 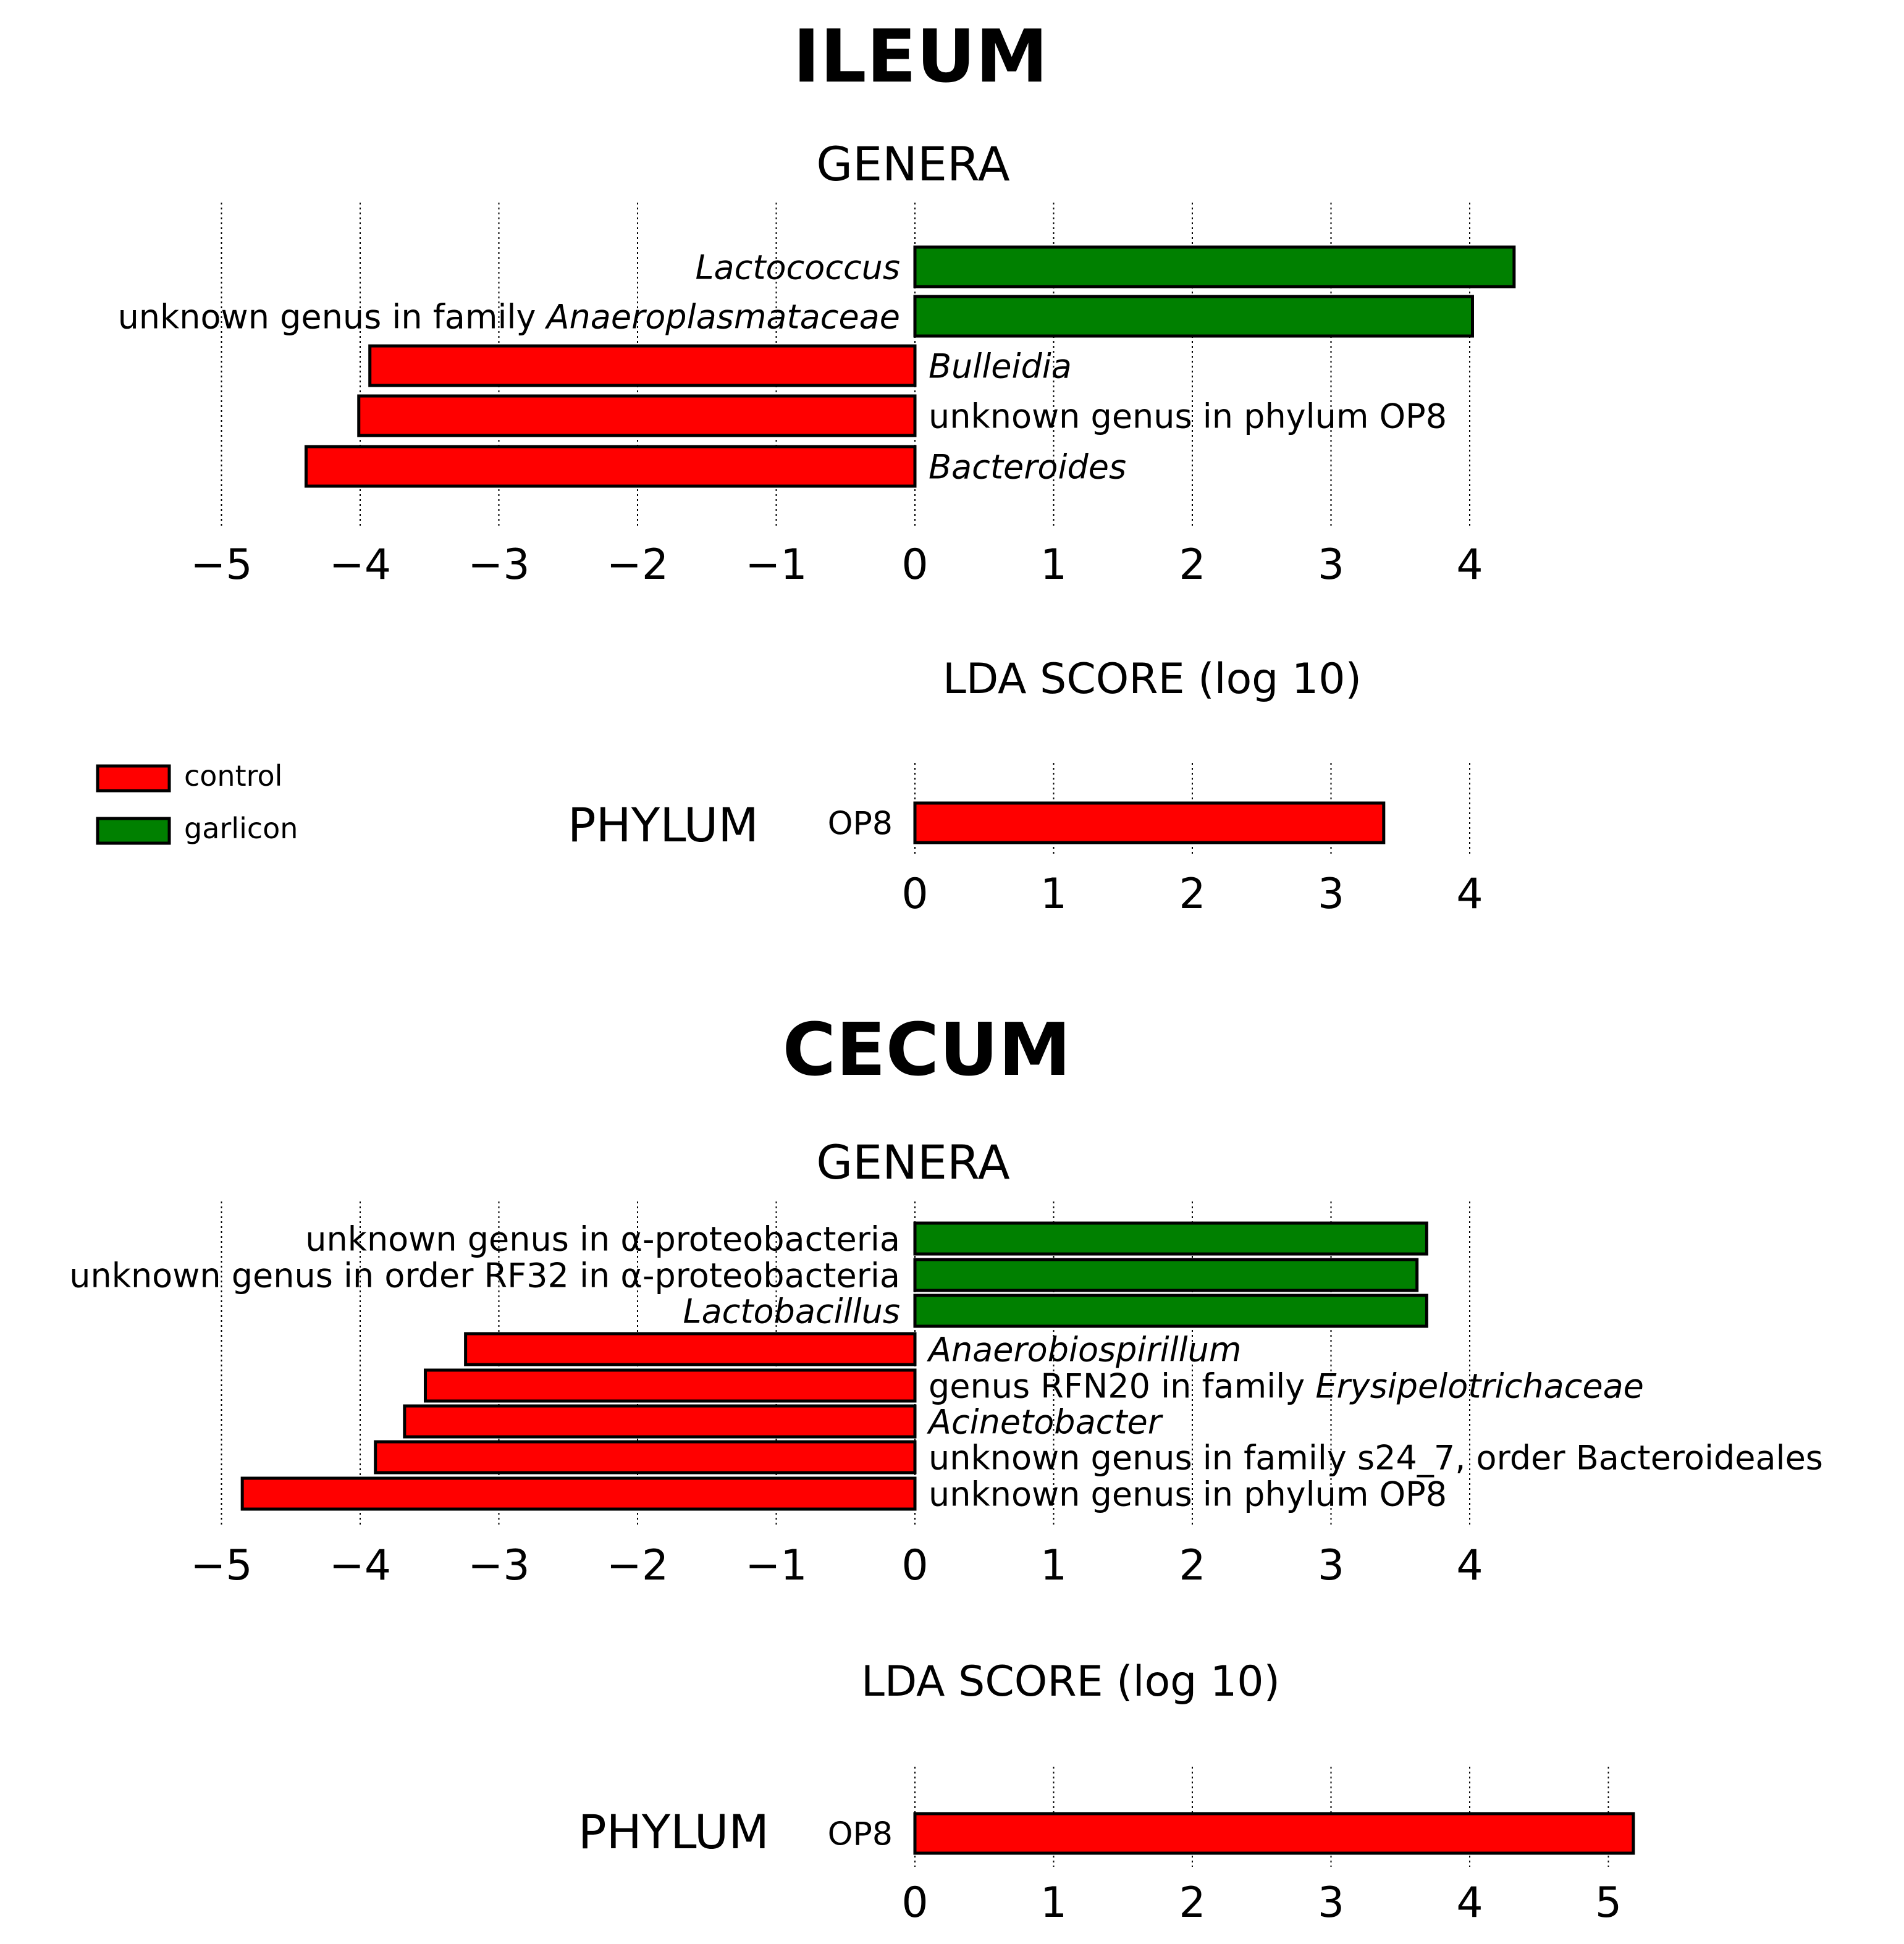 I want to click on legend-control-swatch, so click(x=134, y=778).